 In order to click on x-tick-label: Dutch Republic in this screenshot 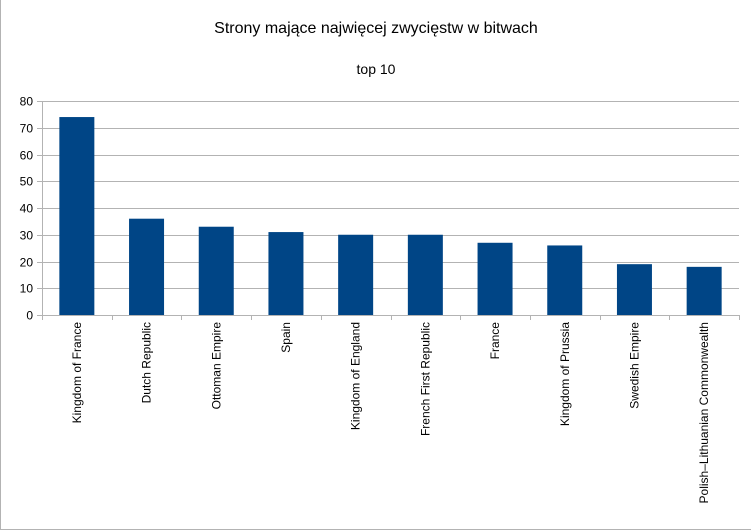, I will do `click(147, 362)`.